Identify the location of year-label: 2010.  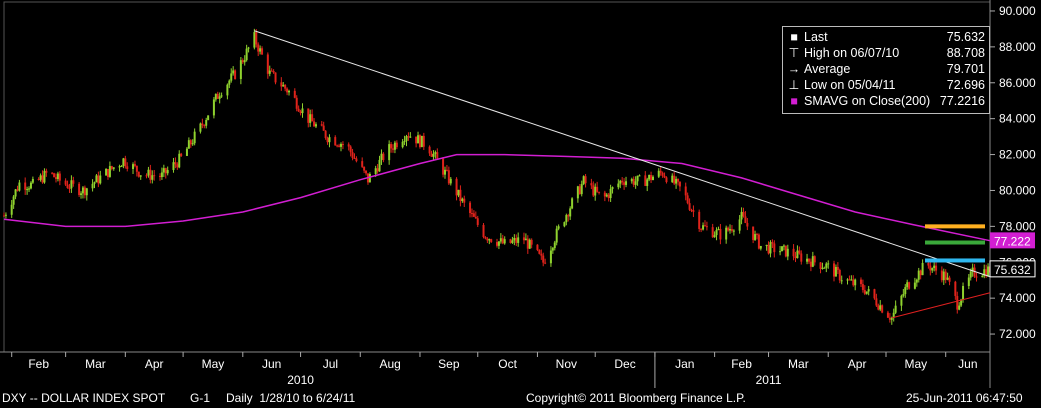
(300, 380).